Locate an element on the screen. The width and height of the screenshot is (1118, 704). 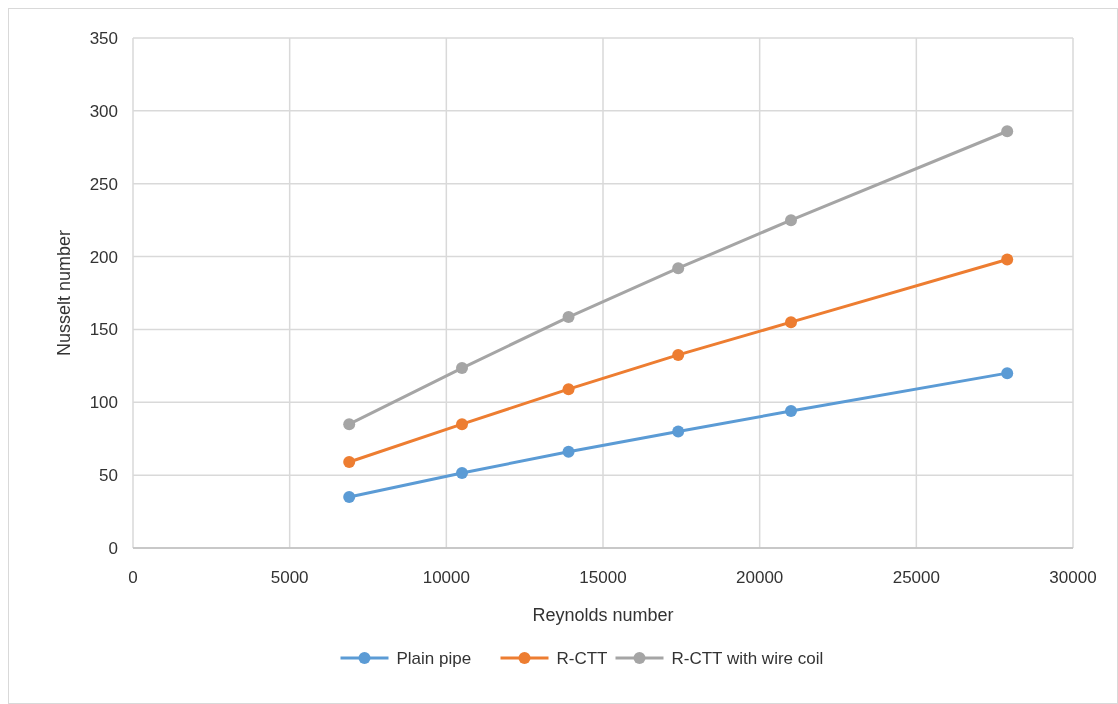
x-axis-title: Reynolds number is located at coordinates (603, 615).